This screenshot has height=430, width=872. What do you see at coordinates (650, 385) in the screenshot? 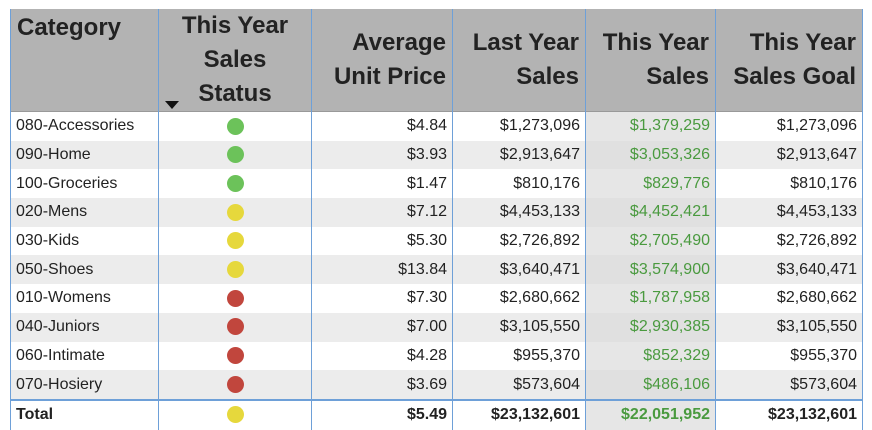
I see `value-cell: $486,106` at bounding box center [650, 385].